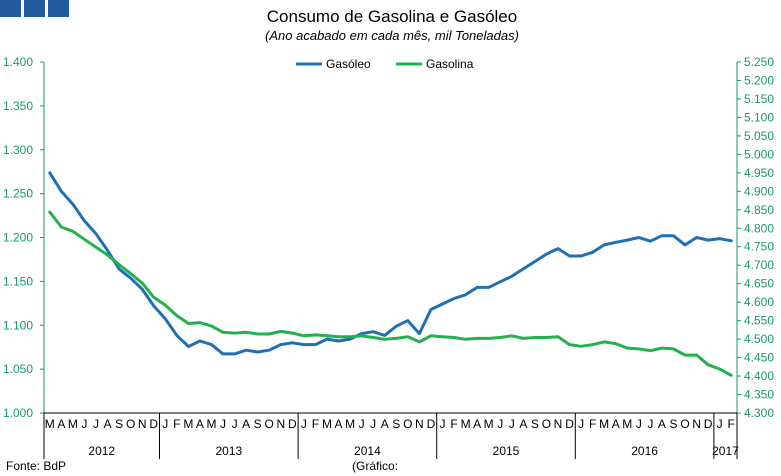 The width and height of the screenshot is (781, 476). What do you see at coordinates (101, 451) in the screenshot?
I see `year-label: 2012` at bounding box center [101, 451].